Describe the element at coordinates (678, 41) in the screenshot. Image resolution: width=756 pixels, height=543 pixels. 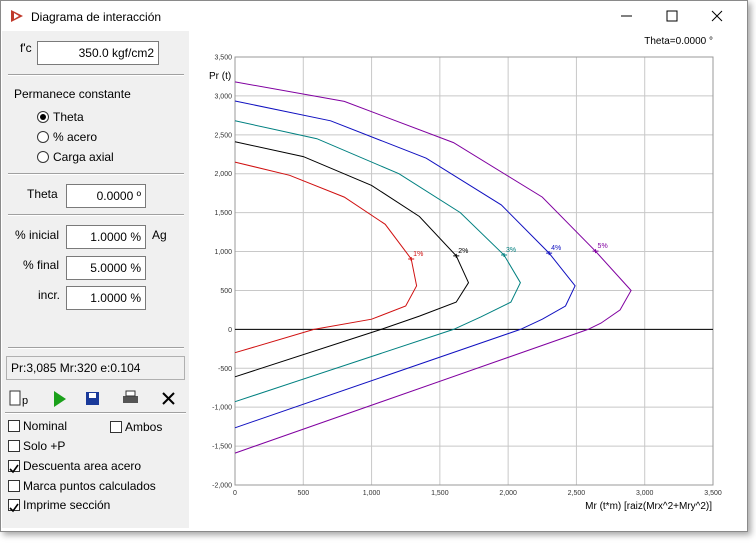
I see `chart-annotation: Theta=0.0000 °` at that location.